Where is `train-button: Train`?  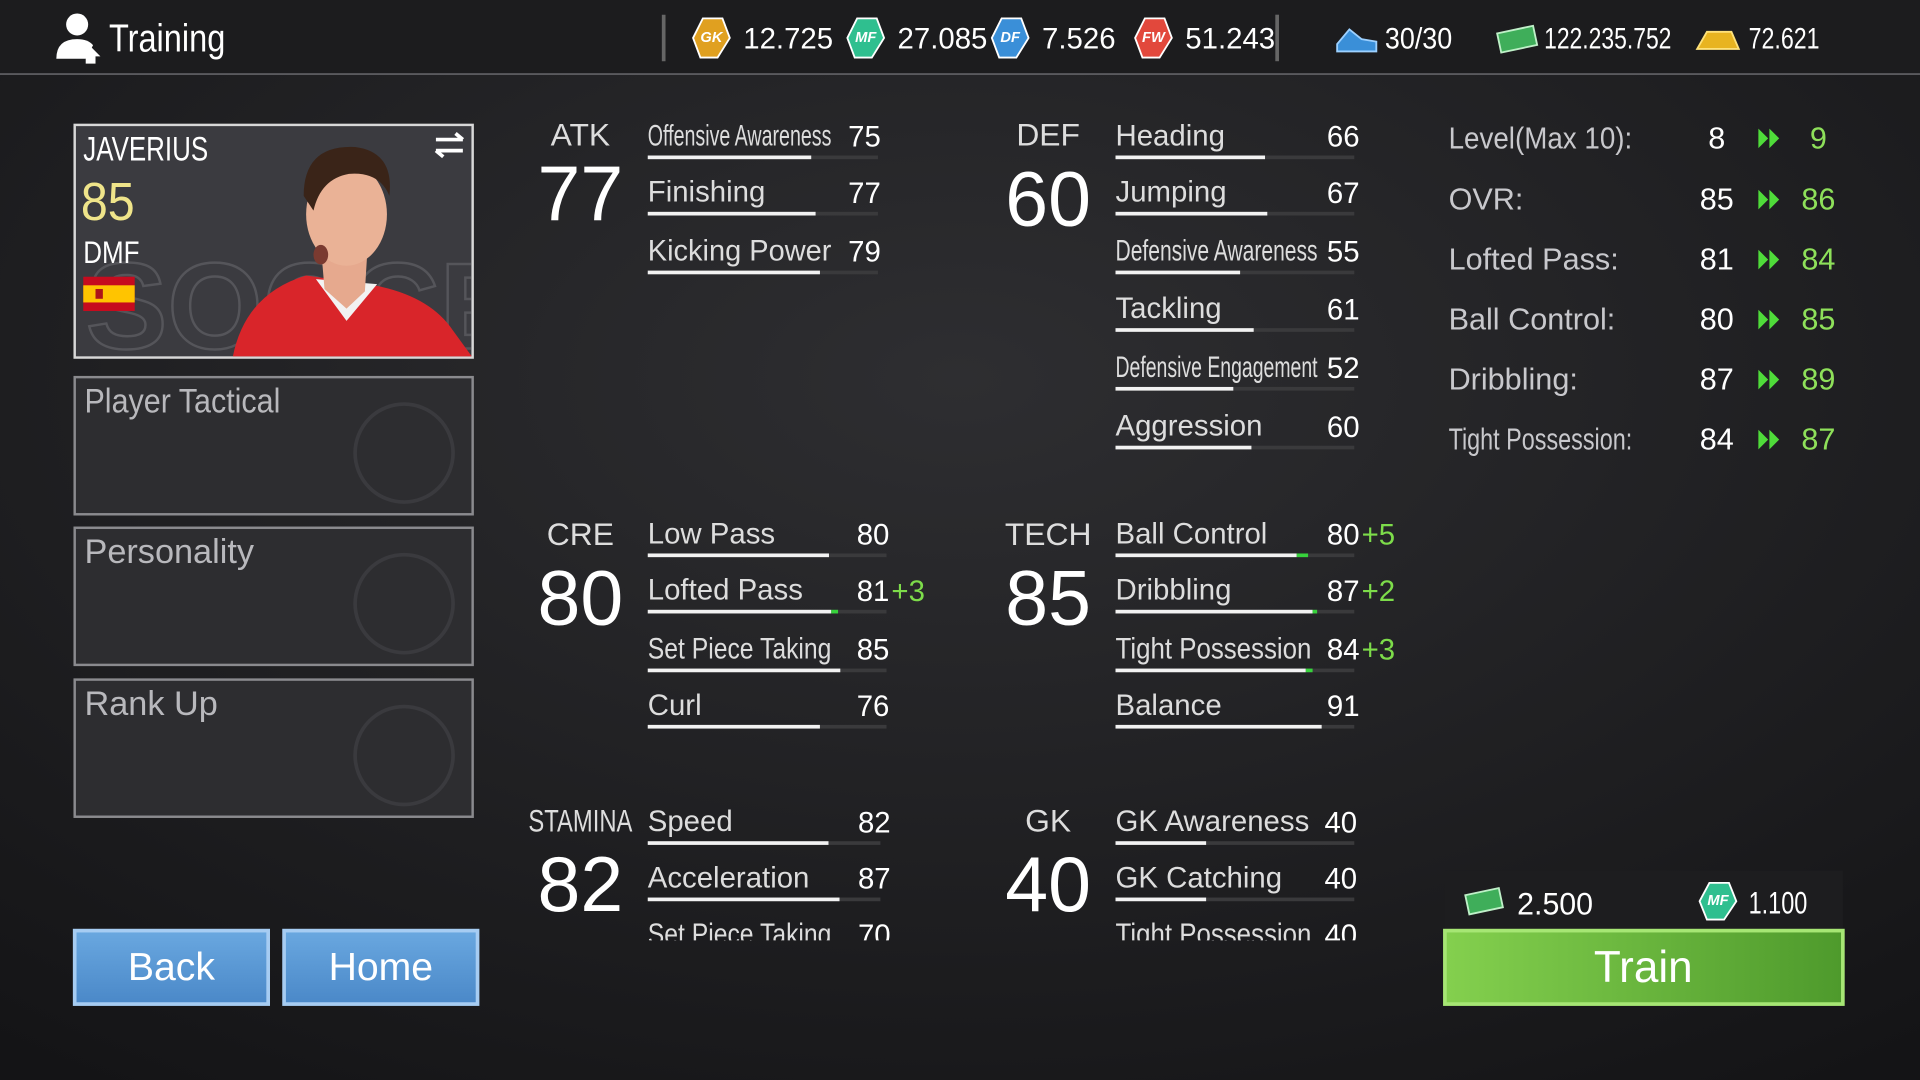 train-button: Train is located at coordinates (1644, 967).